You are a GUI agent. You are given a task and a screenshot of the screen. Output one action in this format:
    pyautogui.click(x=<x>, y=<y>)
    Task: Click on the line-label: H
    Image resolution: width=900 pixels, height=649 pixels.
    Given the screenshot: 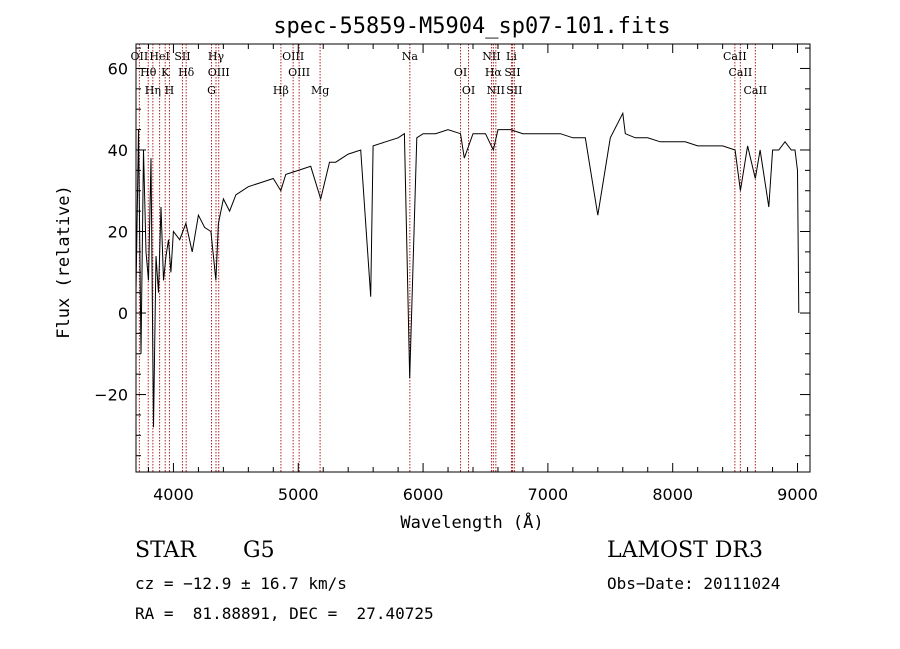 What is the action you would take?
    pyautogui.click(x=170, y=90)
    